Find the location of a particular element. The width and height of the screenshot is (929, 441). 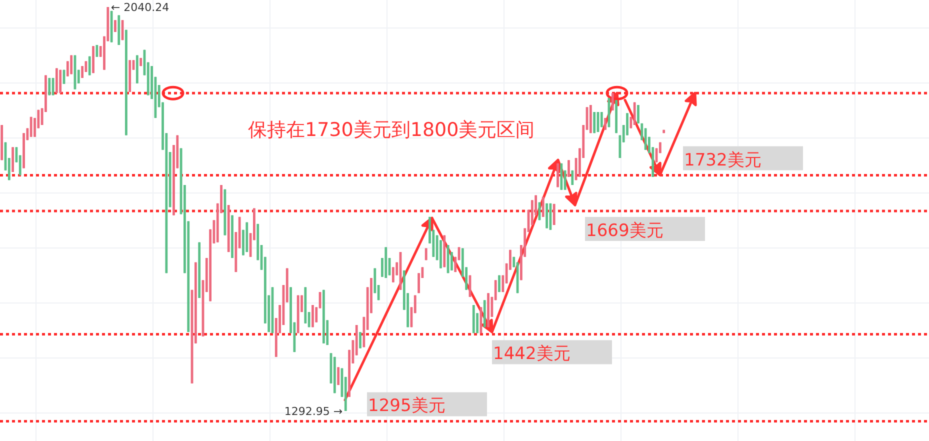

ref-line-label: 1669美元 is located at coordinates (625, 230).